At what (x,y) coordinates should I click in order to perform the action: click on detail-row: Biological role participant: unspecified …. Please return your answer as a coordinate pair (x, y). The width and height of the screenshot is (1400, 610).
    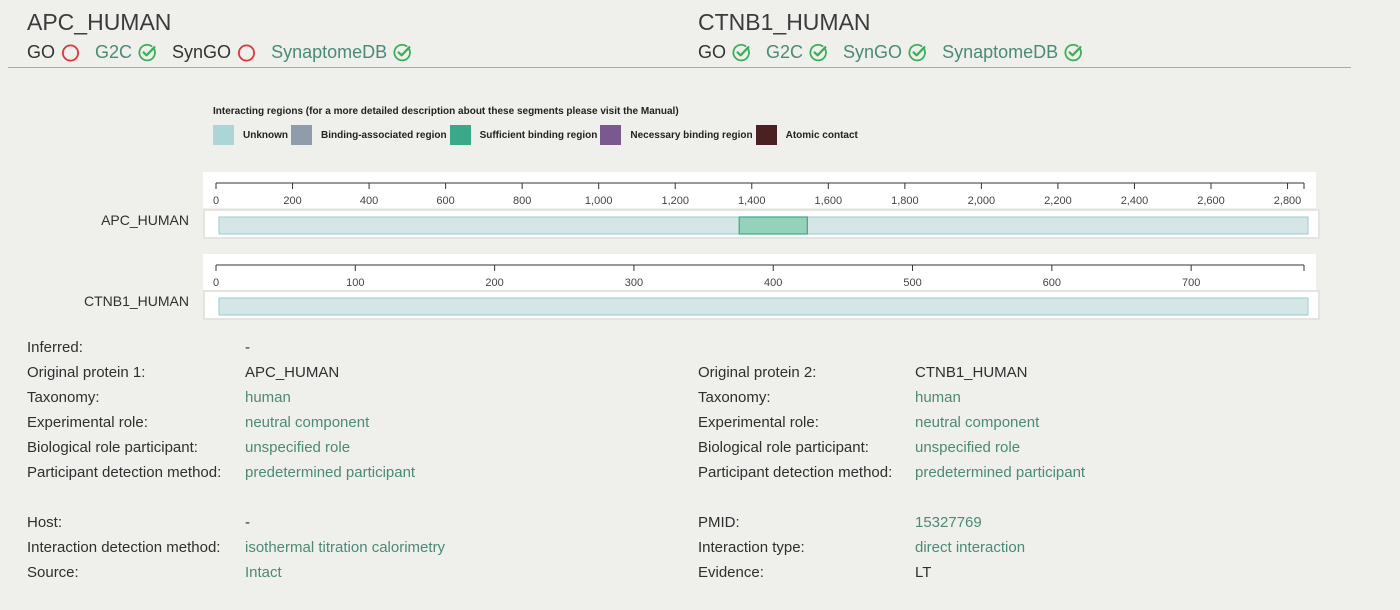
    Looking at the image, I should click on (891, 447).